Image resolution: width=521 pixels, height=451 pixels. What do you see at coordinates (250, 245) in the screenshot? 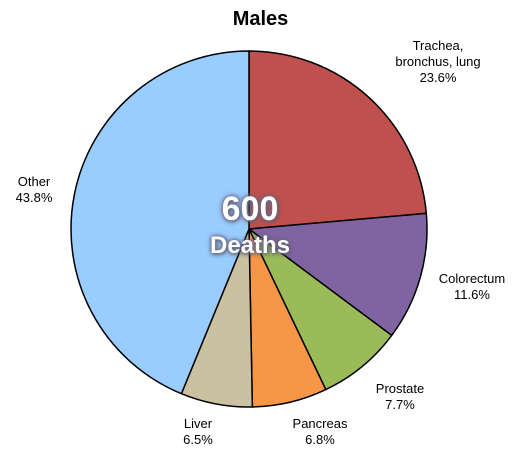
I see `center-caption: Deaths` at bounding box center [250, 245].